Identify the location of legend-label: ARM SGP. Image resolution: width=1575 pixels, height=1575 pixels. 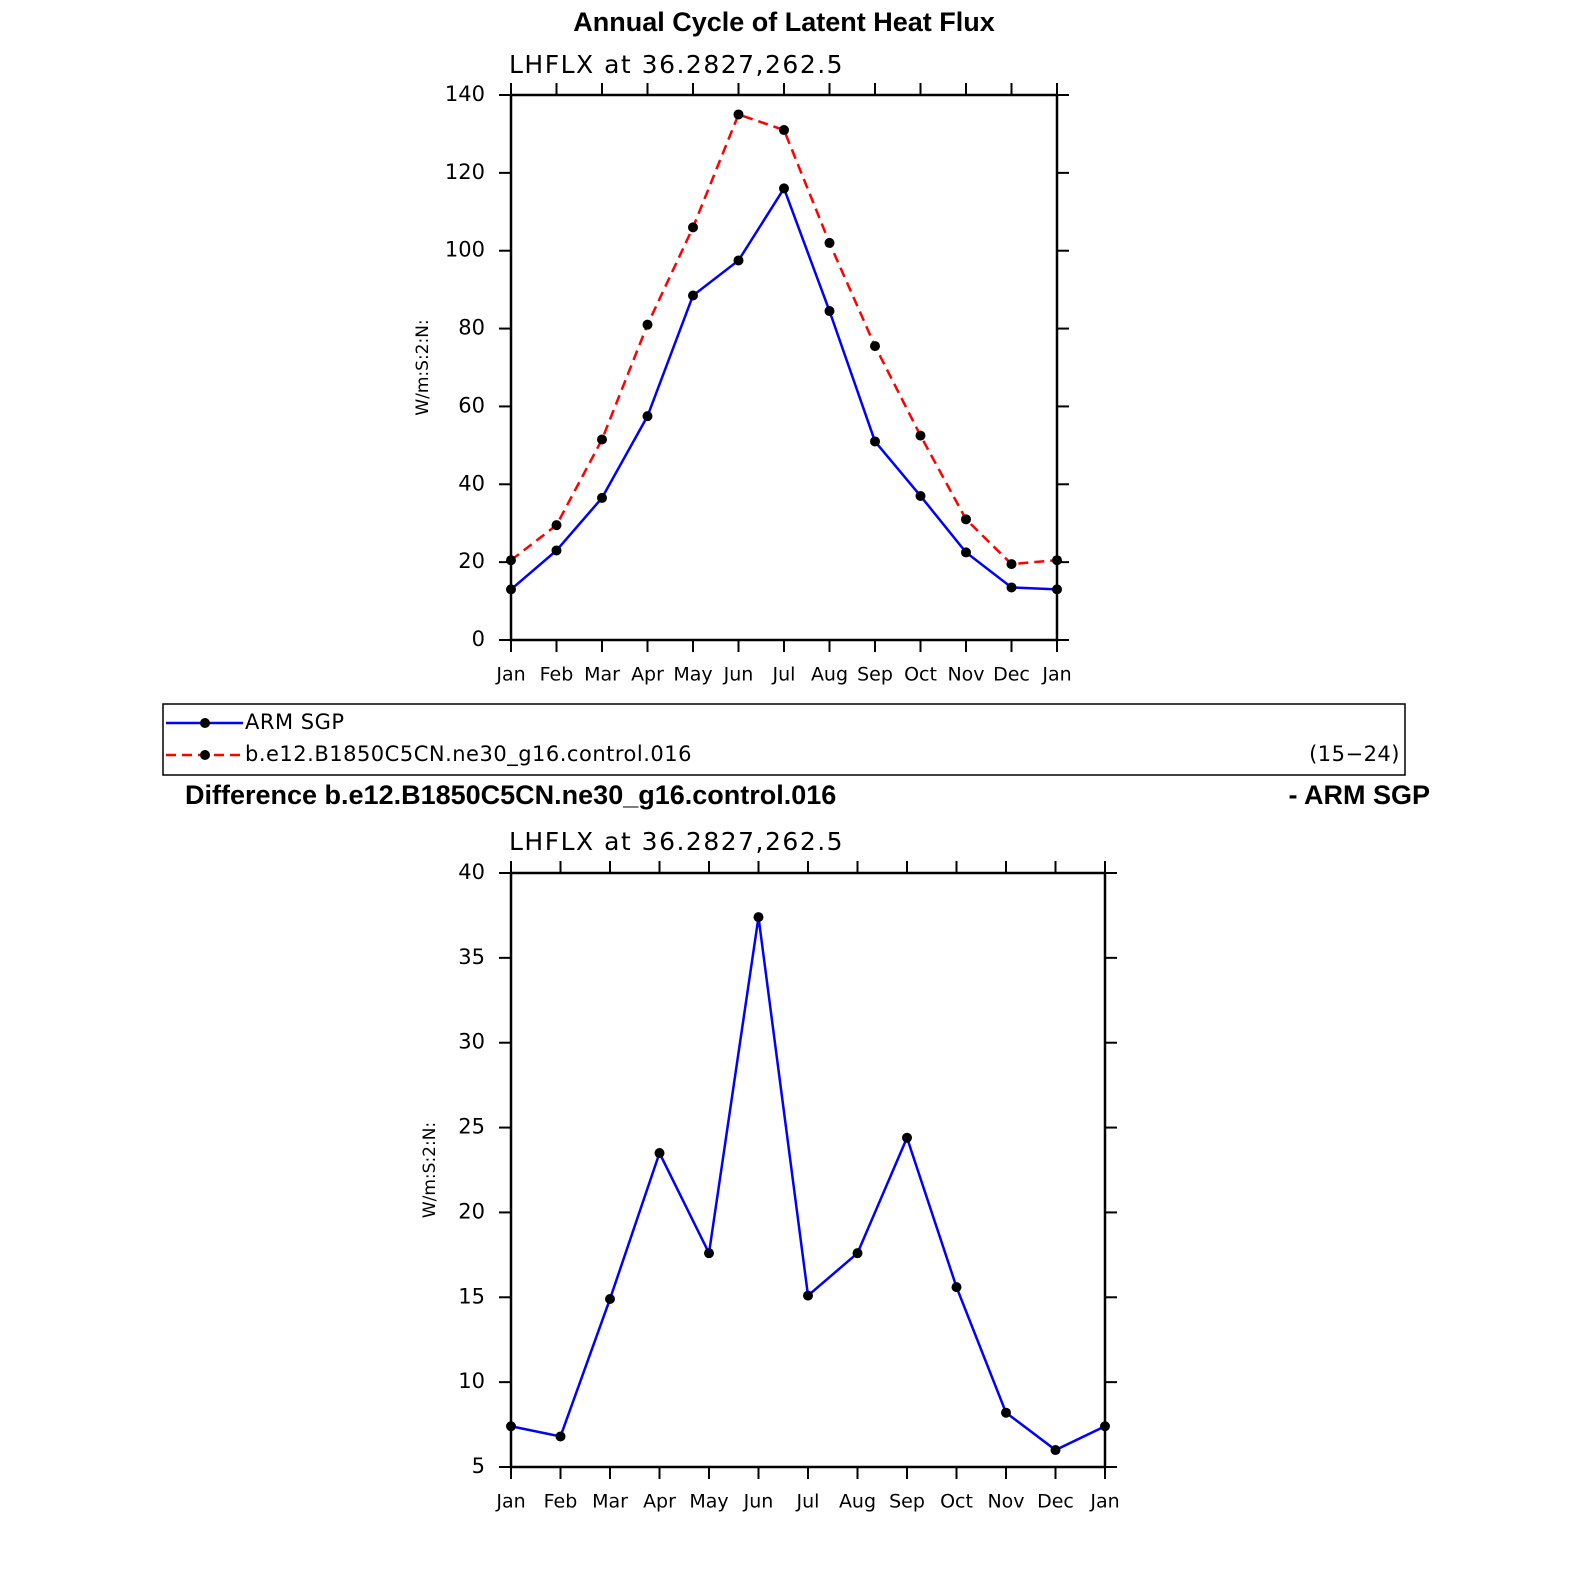
(295, 722).